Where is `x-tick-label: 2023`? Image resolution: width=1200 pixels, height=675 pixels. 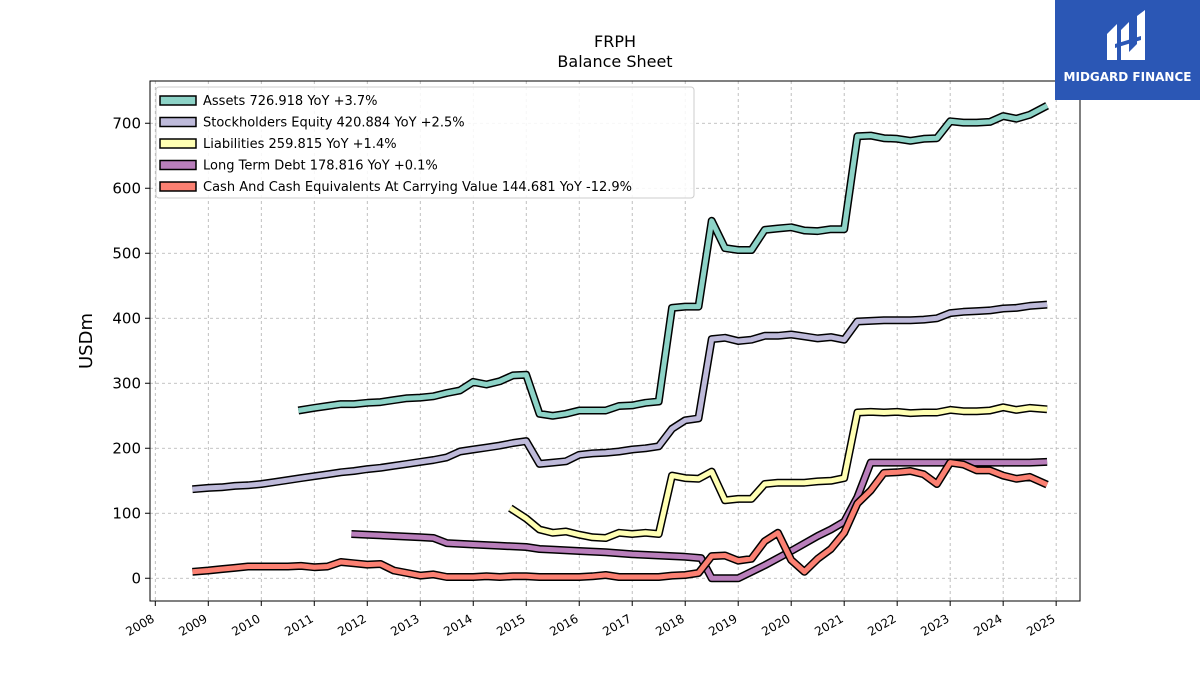 x-tick-label: 2023 is located at coordinates (934, 624).